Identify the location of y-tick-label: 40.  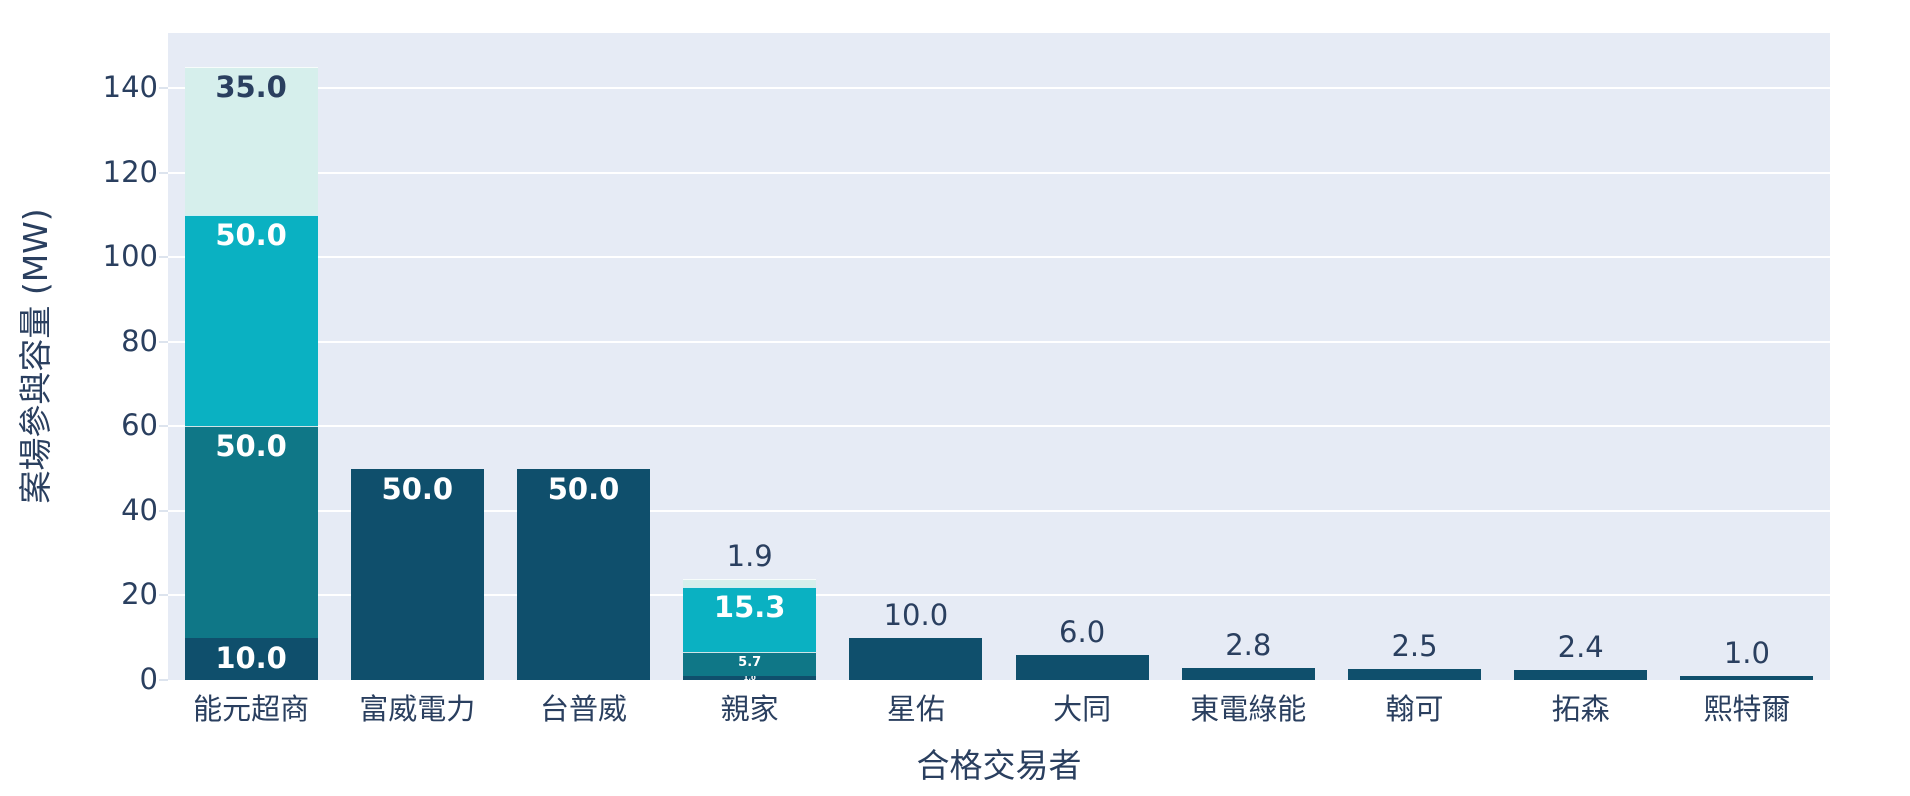
(139, 509).